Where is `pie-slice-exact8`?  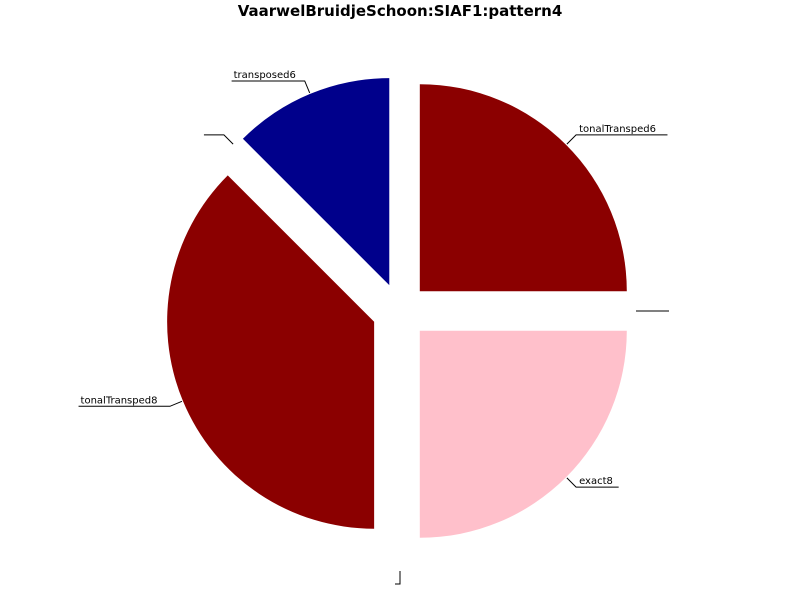
pie-slice-exact8 is located at coordinates (523, 434).